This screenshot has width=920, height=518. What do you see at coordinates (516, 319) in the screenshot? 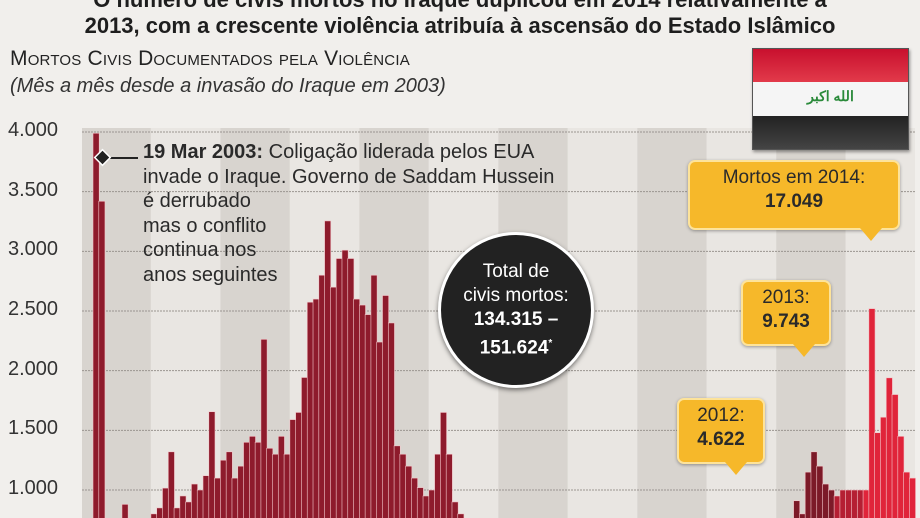
I see `total-range-low: 134.315 –` at bounding box center [516, 319].